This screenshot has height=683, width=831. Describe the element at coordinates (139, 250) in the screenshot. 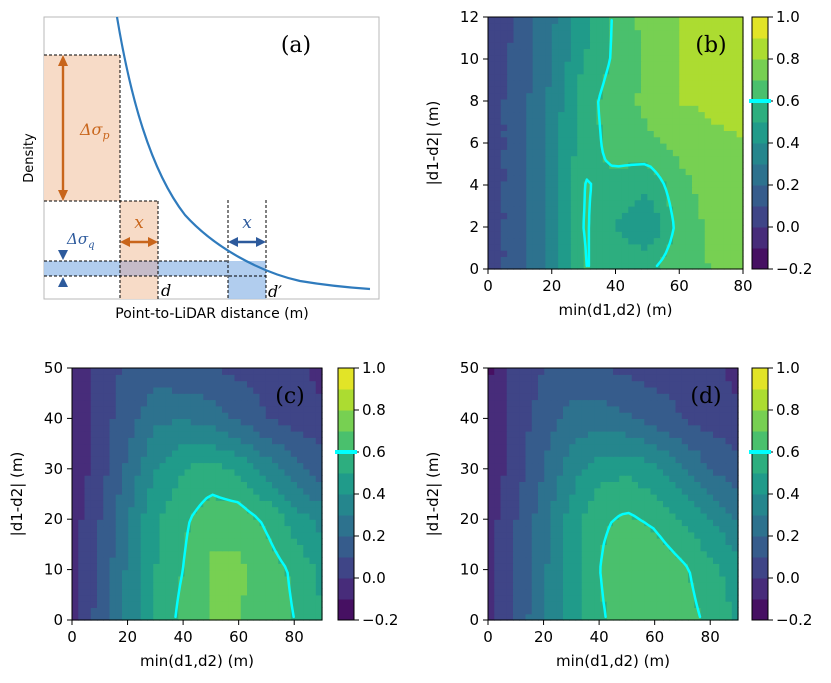

I see `x-near-band` at that location.